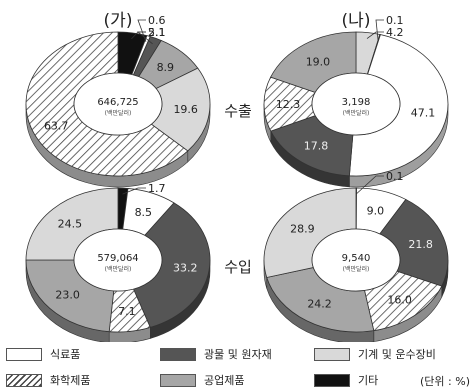 This screenshot has height=392, width=476. I want to click on data-label: 5.1, so click(157, 32).